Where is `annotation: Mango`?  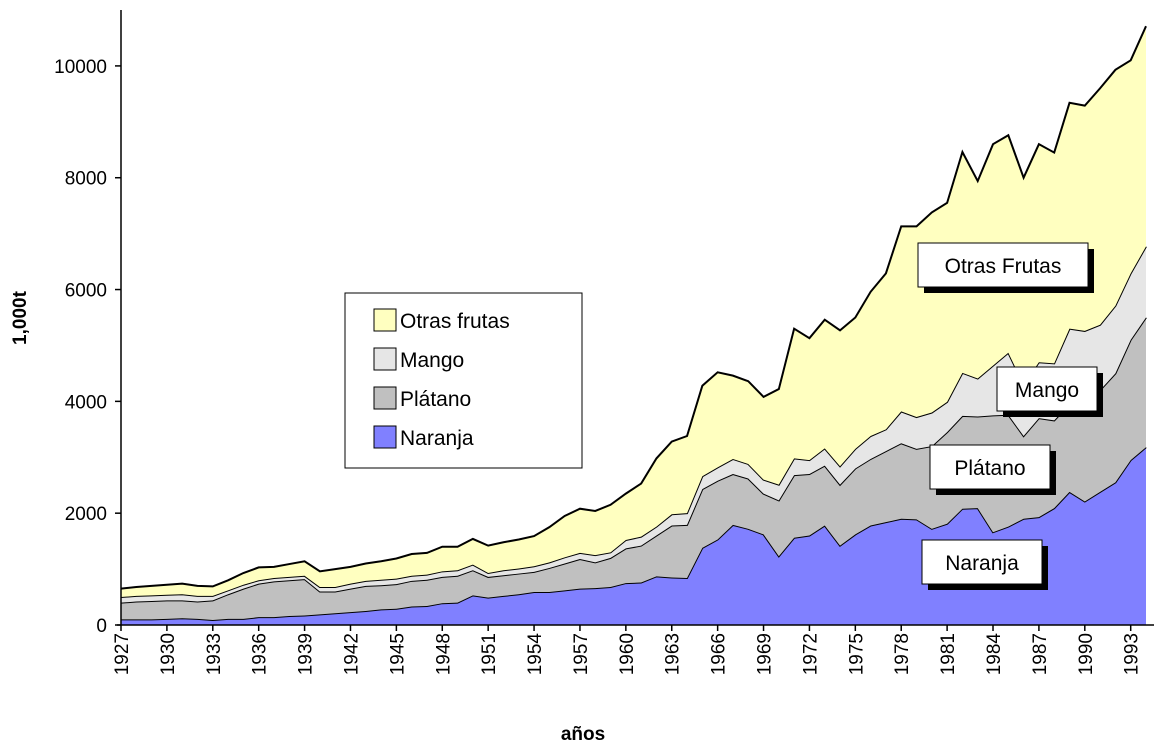 annotation: Mango is located at coordinates (1047, 390).